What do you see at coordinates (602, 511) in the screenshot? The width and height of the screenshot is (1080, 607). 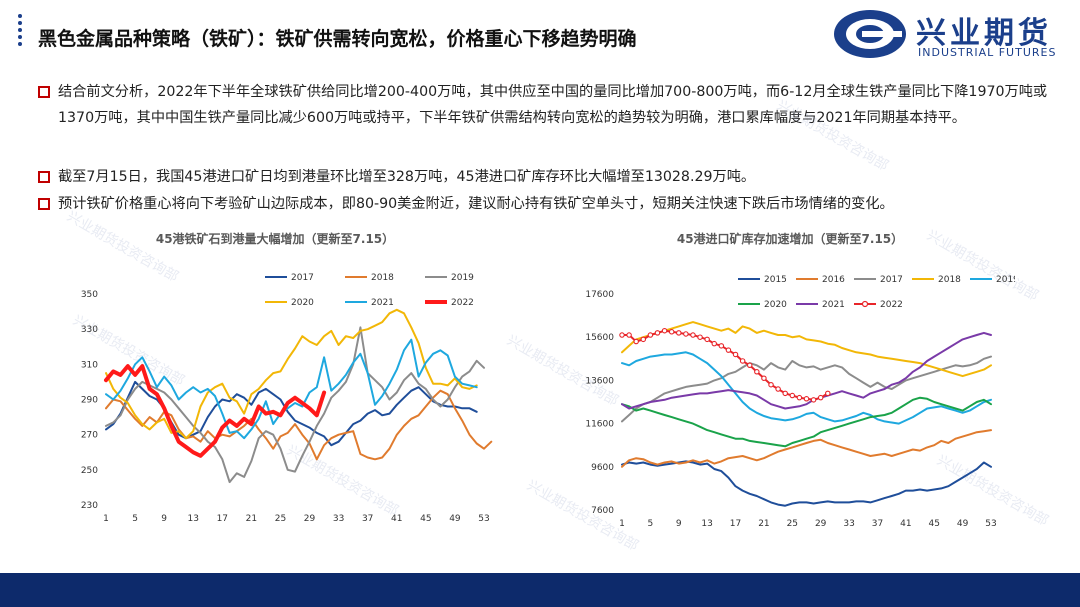 I see `y-tick-label: 7600` at bounding box center [602, 511].